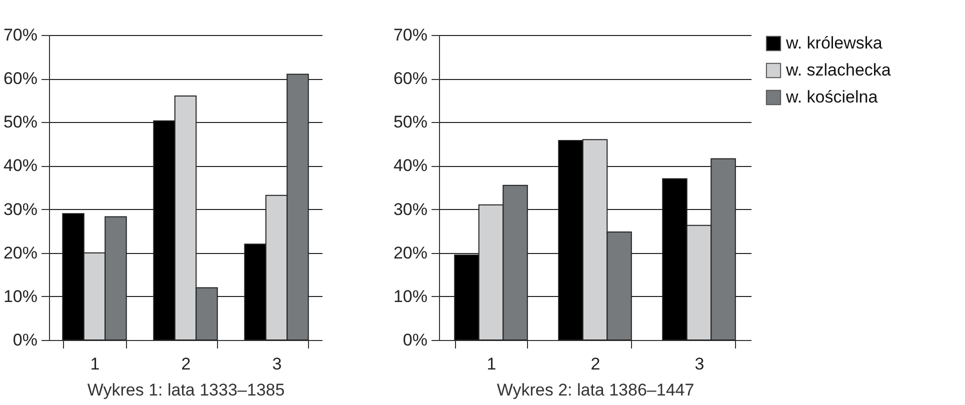  Describe the element at coordinates (186, 390) in the screenshot. I see `x-axis-title: Wykres 1: lata 1333–1385` at that location.